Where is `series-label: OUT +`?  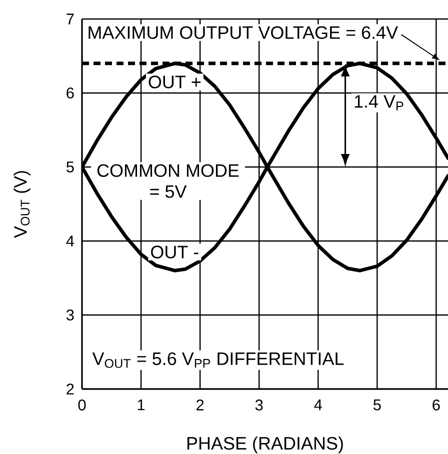 series-label: OUT + is located at coordinates (174, 82).